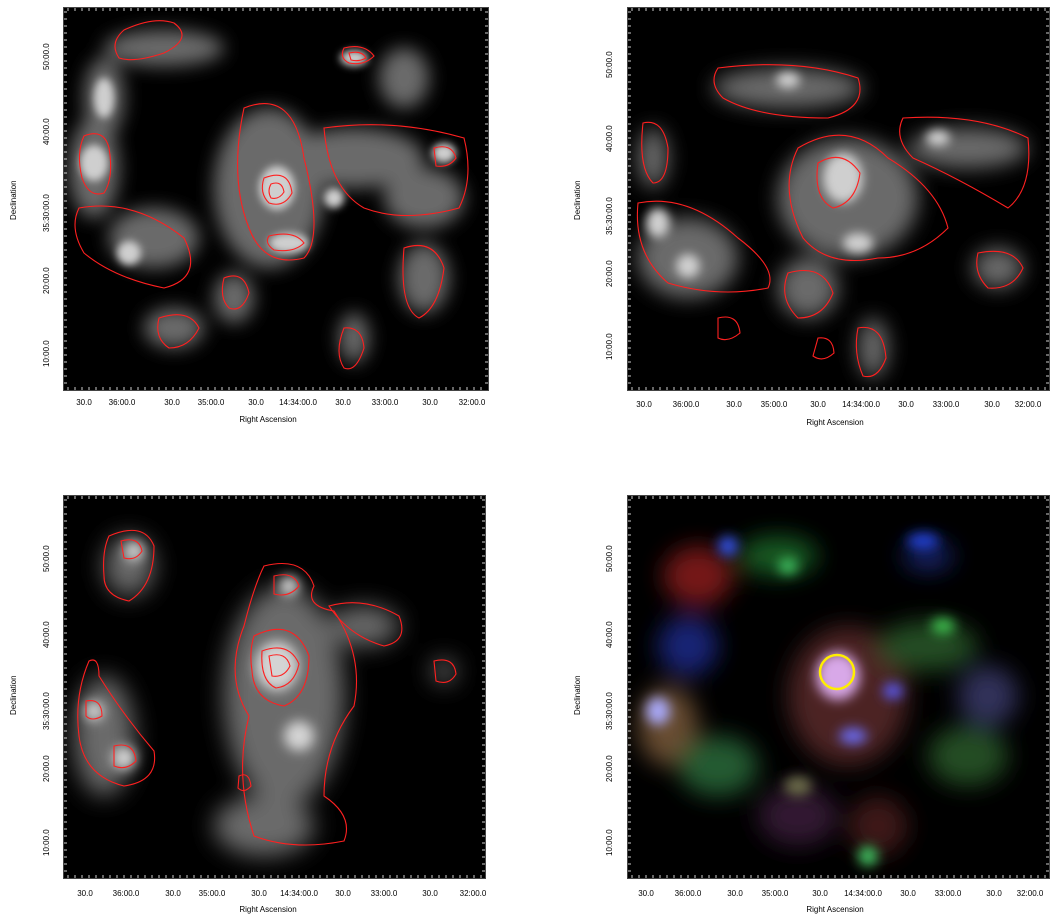 The width and height of the screenshot is (1051, 918). What do you see at coordinates (837, 672) in the screenshot?
I see `highlight-marker` at bounding box center [837, 672].